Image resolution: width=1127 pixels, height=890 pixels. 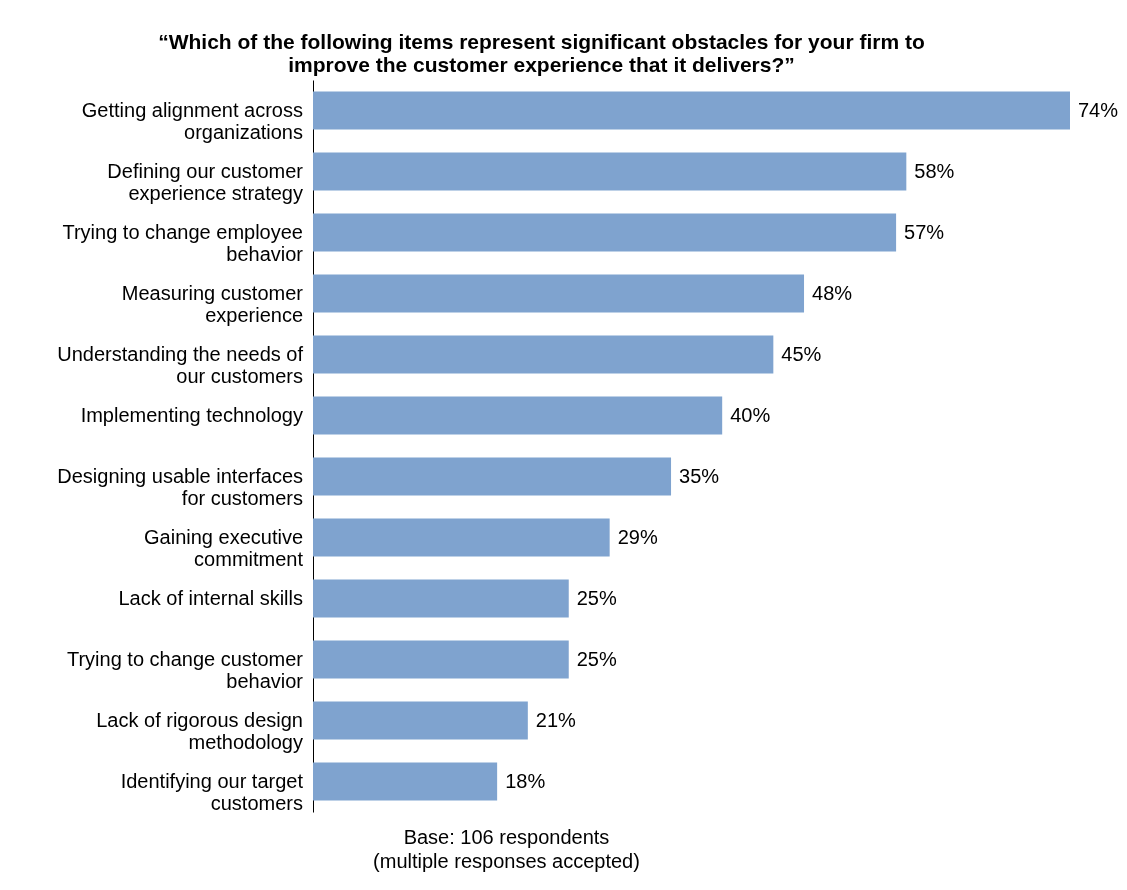 What do you see at coordinates (212, 303) in the screenshot?
I see `y-tick-label: Measuring customer experience` at bounding box center [212, 303].